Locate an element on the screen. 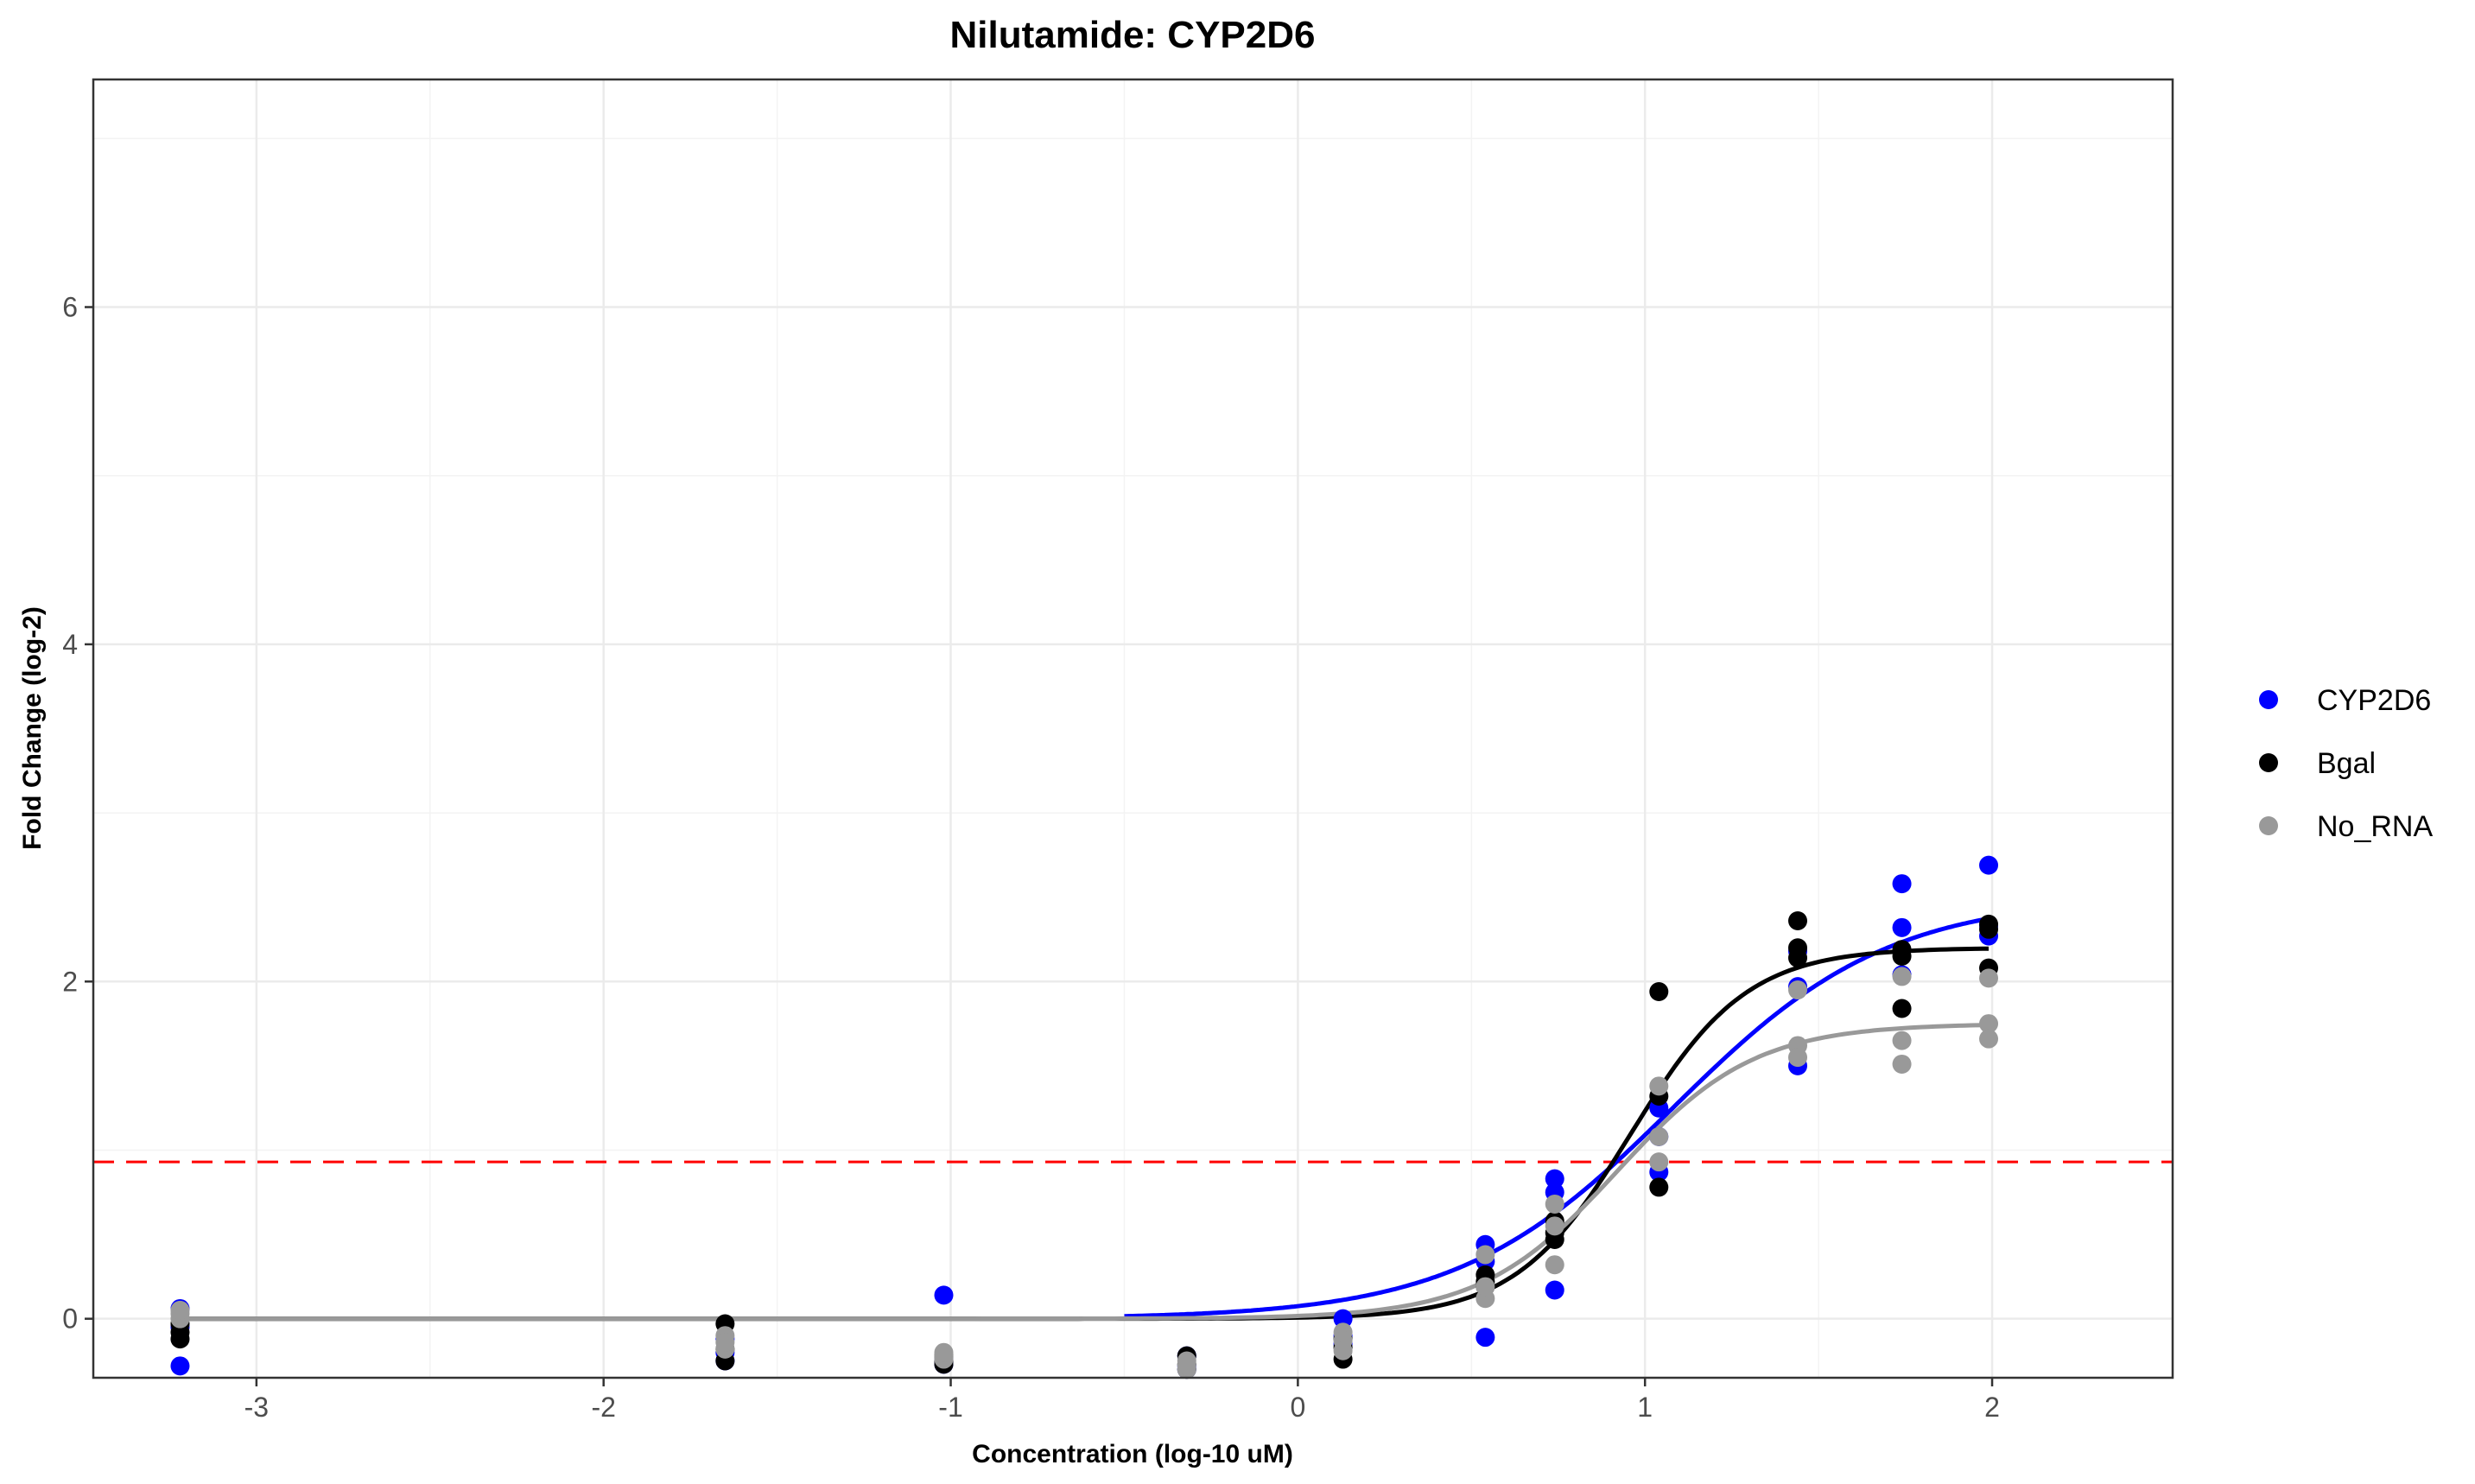 The image size is (2475, 1484). legend-key-cyp2d6 is located at coordinates (2268, 699).